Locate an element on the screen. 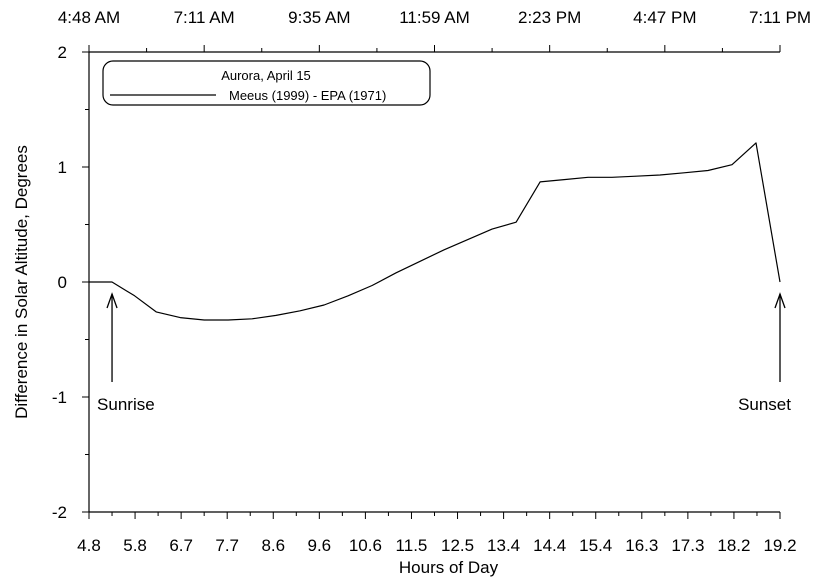  x-tick-label: 15.4 is located at coordinates (595, 545).